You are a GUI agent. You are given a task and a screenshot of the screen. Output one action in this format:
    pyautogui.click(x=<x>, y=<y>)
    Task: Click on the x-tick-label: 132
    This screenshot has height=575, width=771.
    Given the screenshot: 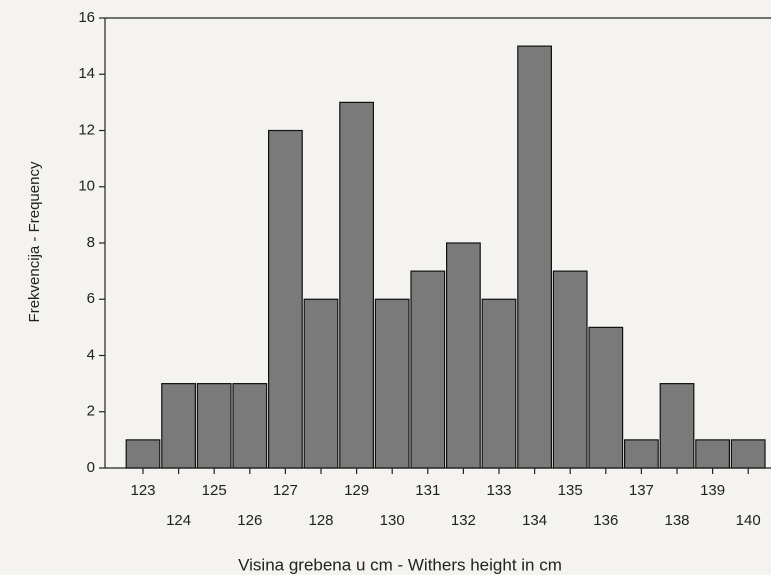 What is the action you would take?
    pyautogui.click(x=463, y=520)
    